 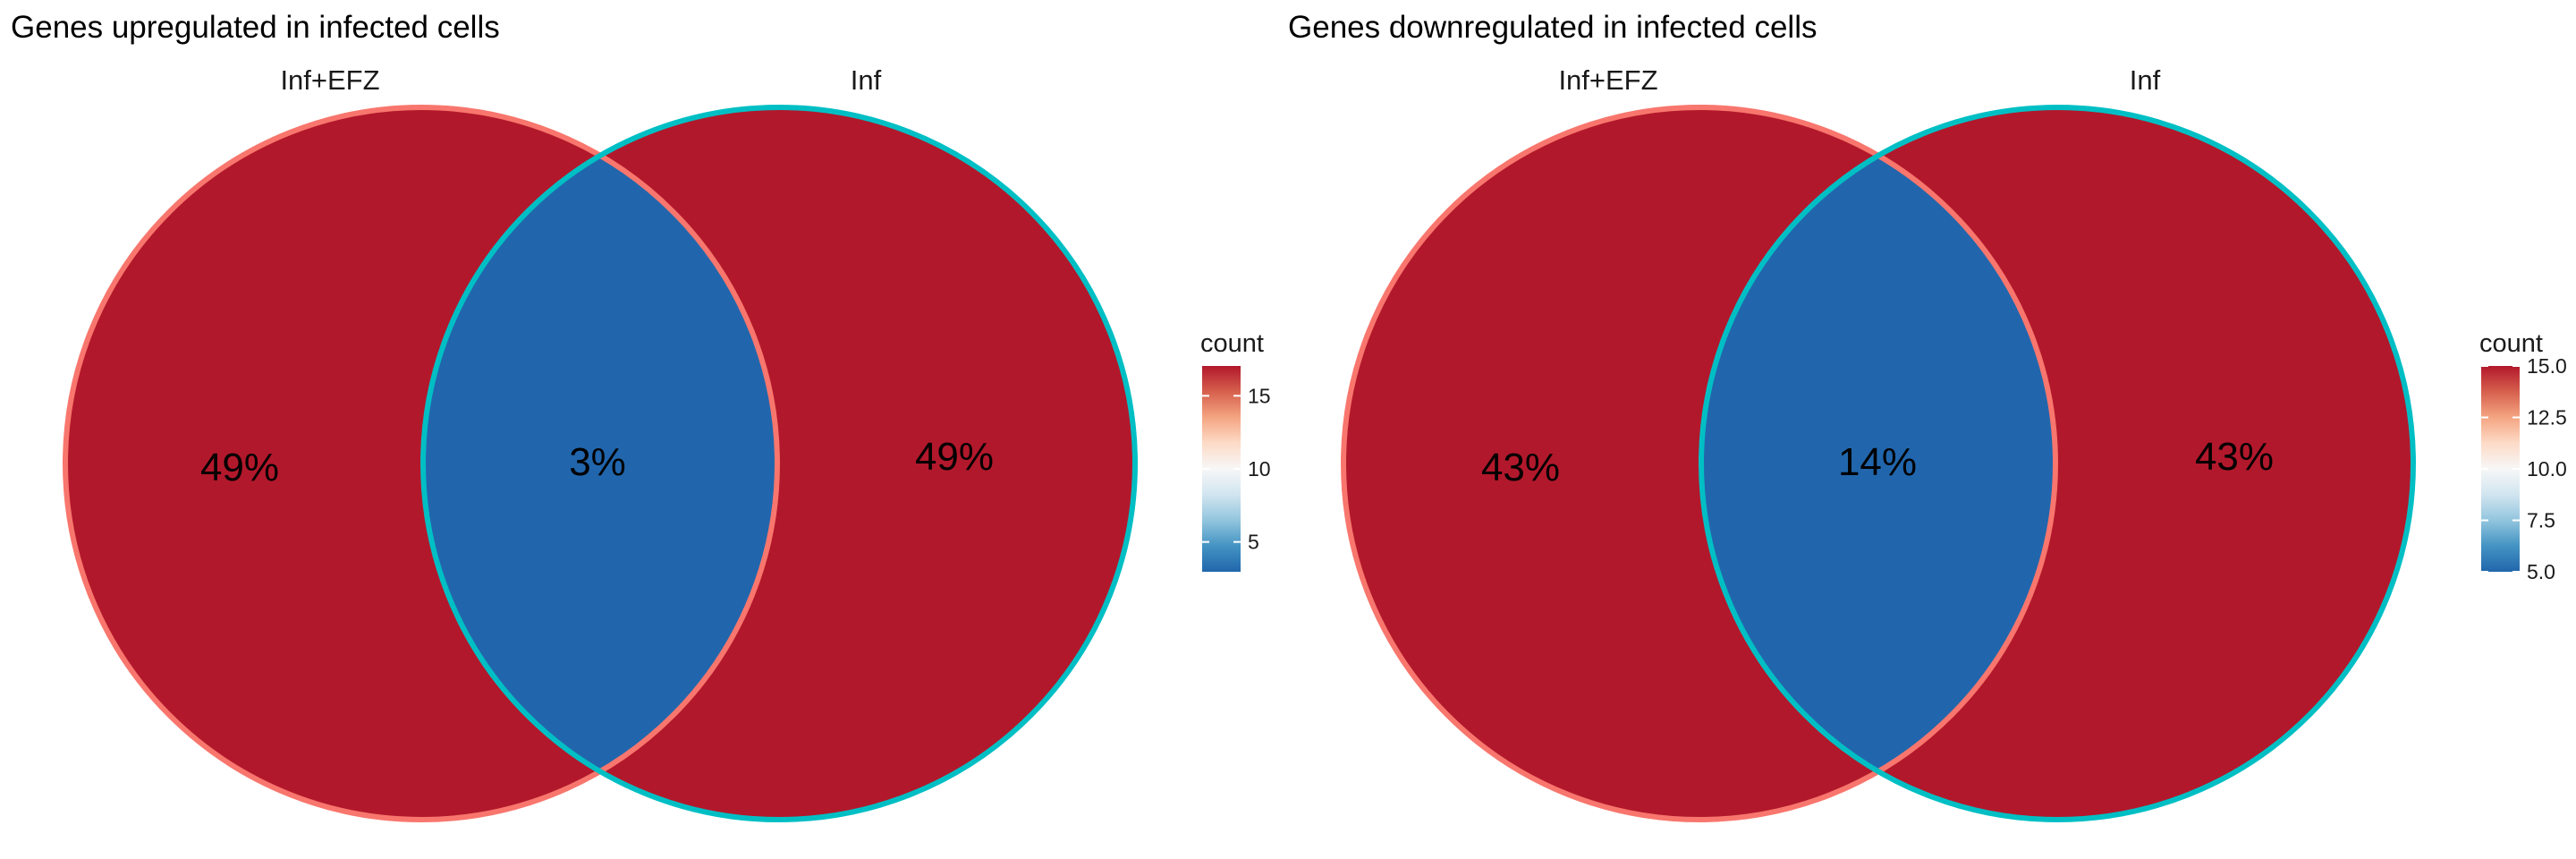 What do you see at coordinates (1259, 469) in the screenshot?
I see `legend-tick-label: 10` at bounding box center [1259, 469].